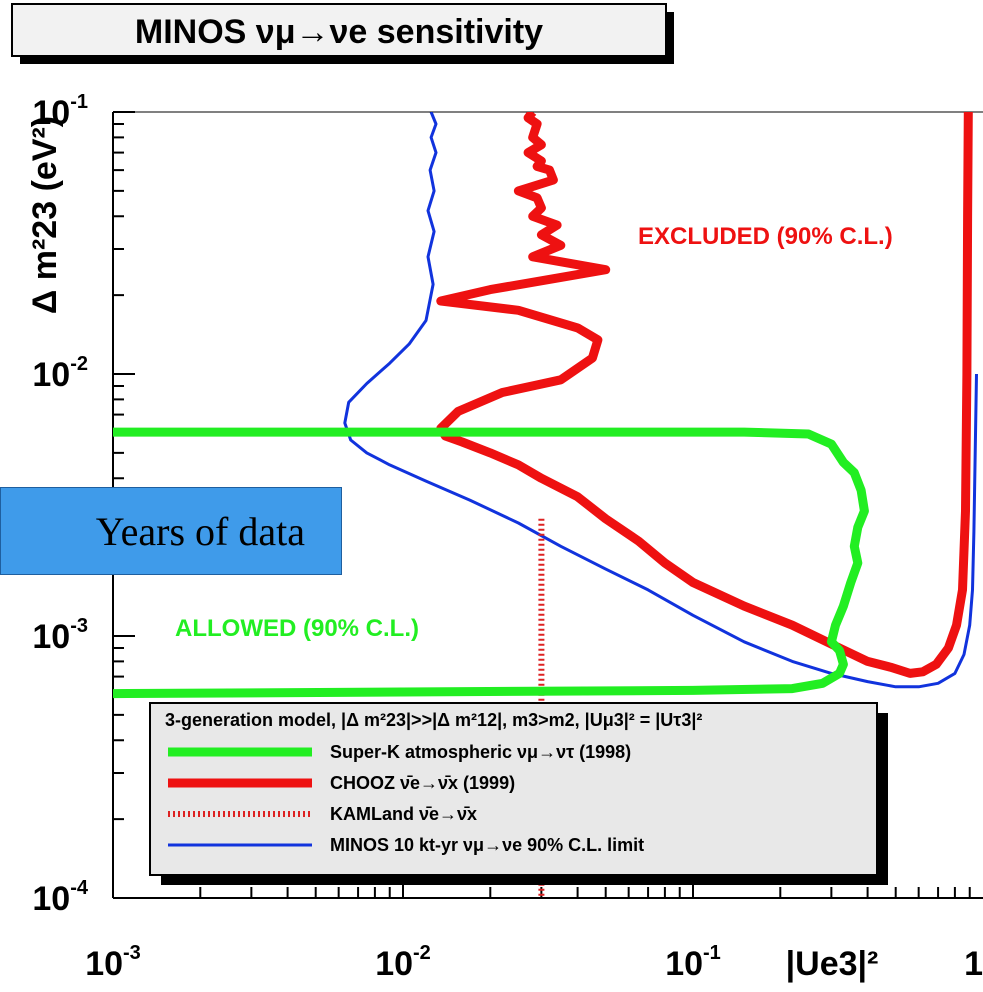 Image resolution: width=983 pixels, height=992 pixels. Describe the element at coordinates (200, 531) in the screenshot. I see `years-of-data-text: Years of data` at that location.